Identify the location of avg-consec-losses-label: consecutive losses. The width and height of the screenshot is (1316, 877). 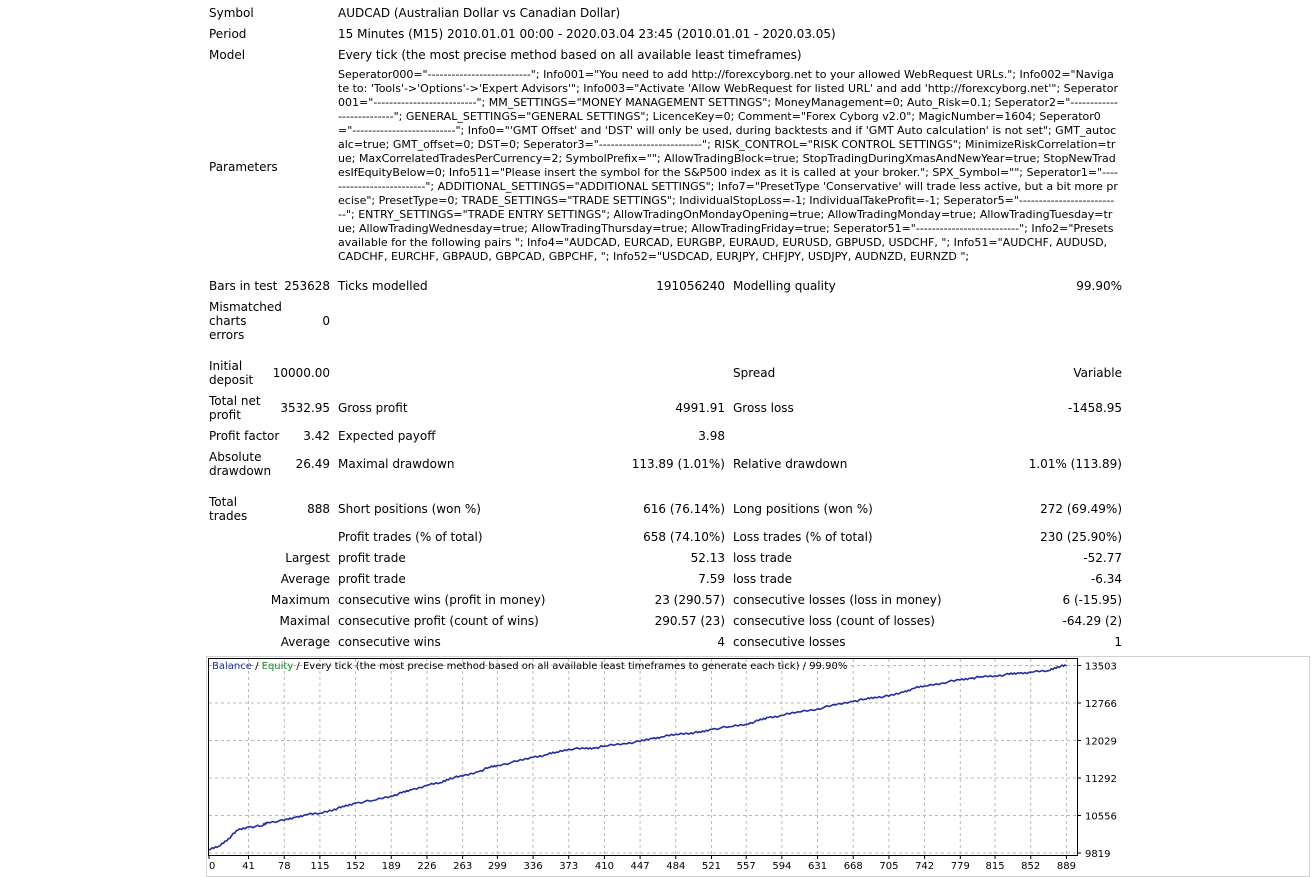
(789, 642).